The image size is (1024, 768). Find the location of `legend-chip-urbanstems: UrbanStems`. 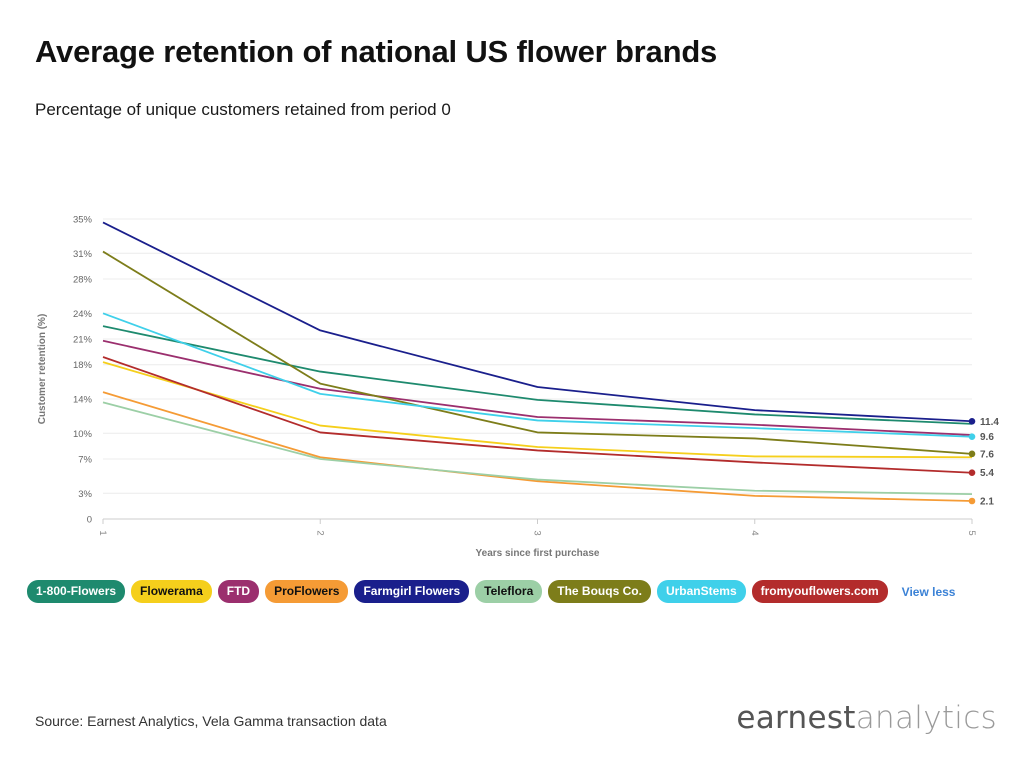

legend-chip-urbanstems: UrbanStems is located at coordinates (701, 591).